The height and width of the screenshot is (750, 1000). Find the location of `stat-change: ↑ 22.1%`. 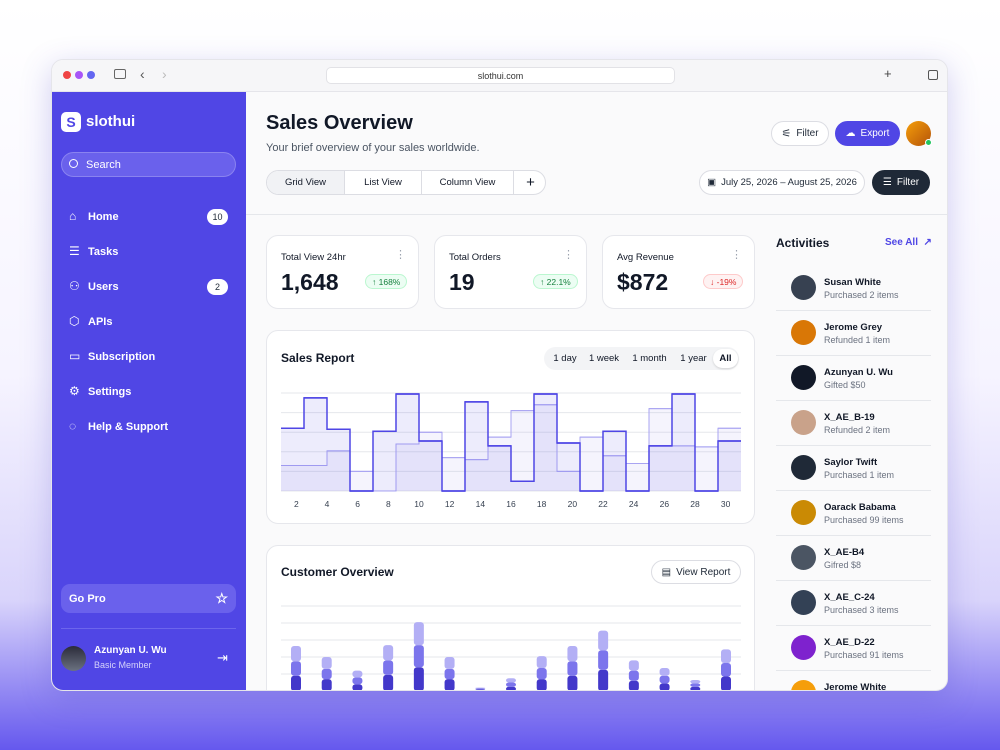

stat-change: ↑ 22.1% is located at coordinates (555, 281).